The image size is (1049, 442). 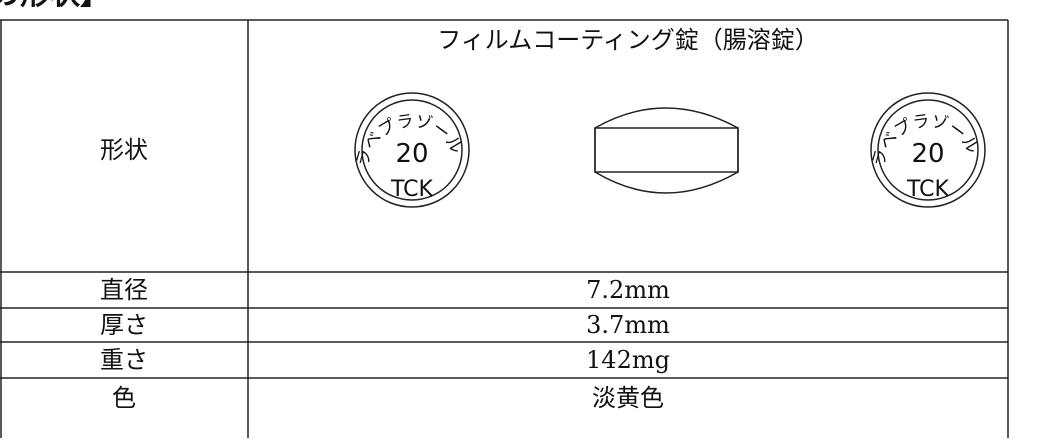 What do you see at coordinates (628, 360) in the screenshot?
I see `row-value: 142mg` at bounding box center [628, 360].